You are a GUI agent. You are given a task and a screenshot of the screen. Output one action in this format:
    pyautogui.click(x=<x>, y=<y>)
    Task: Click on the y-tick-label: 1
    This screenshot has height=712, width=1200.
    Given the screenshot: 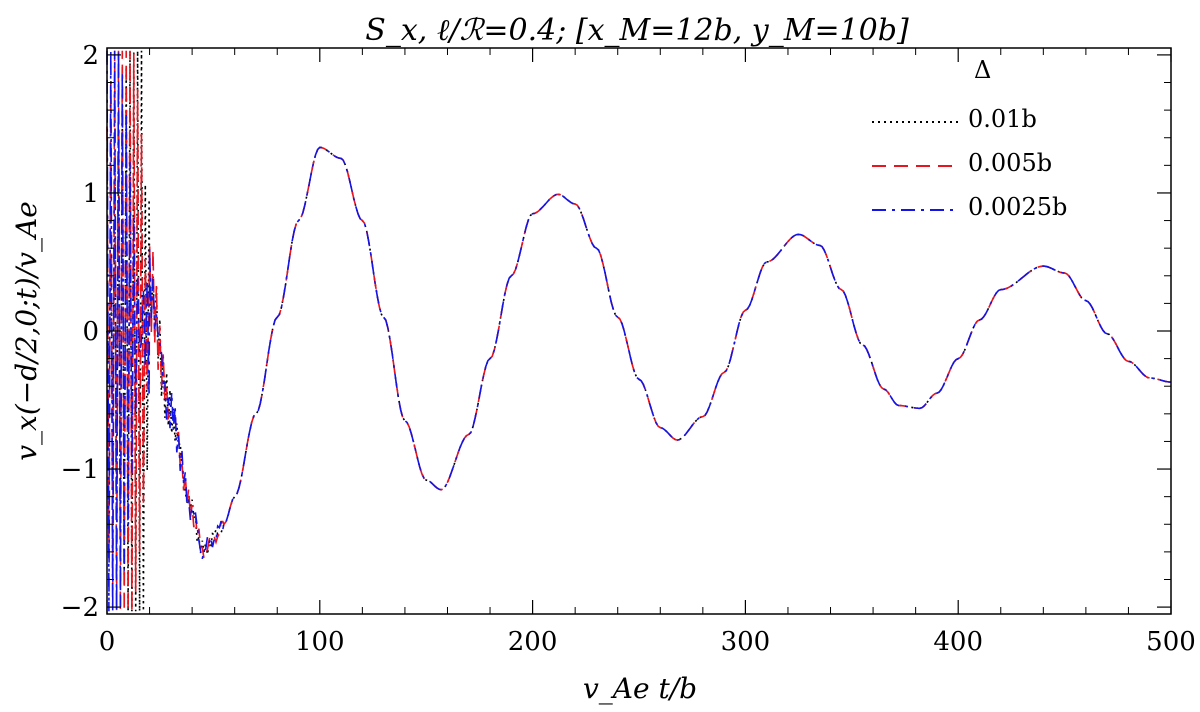 What is the action you would take?
    pyautogui.click(x=90, y=194)
    